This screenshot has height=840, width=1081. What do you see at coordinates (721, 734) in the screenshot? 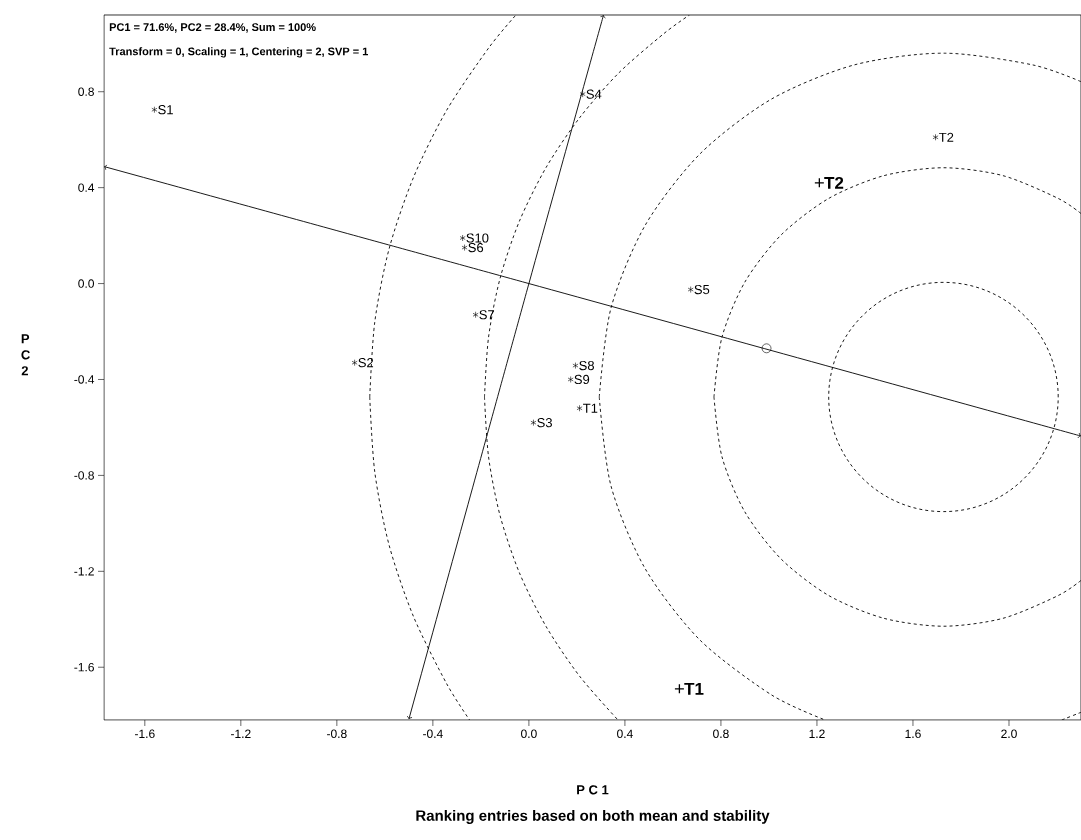
I see `x-tick-label: 0.8` at bounding box center [721, 734].